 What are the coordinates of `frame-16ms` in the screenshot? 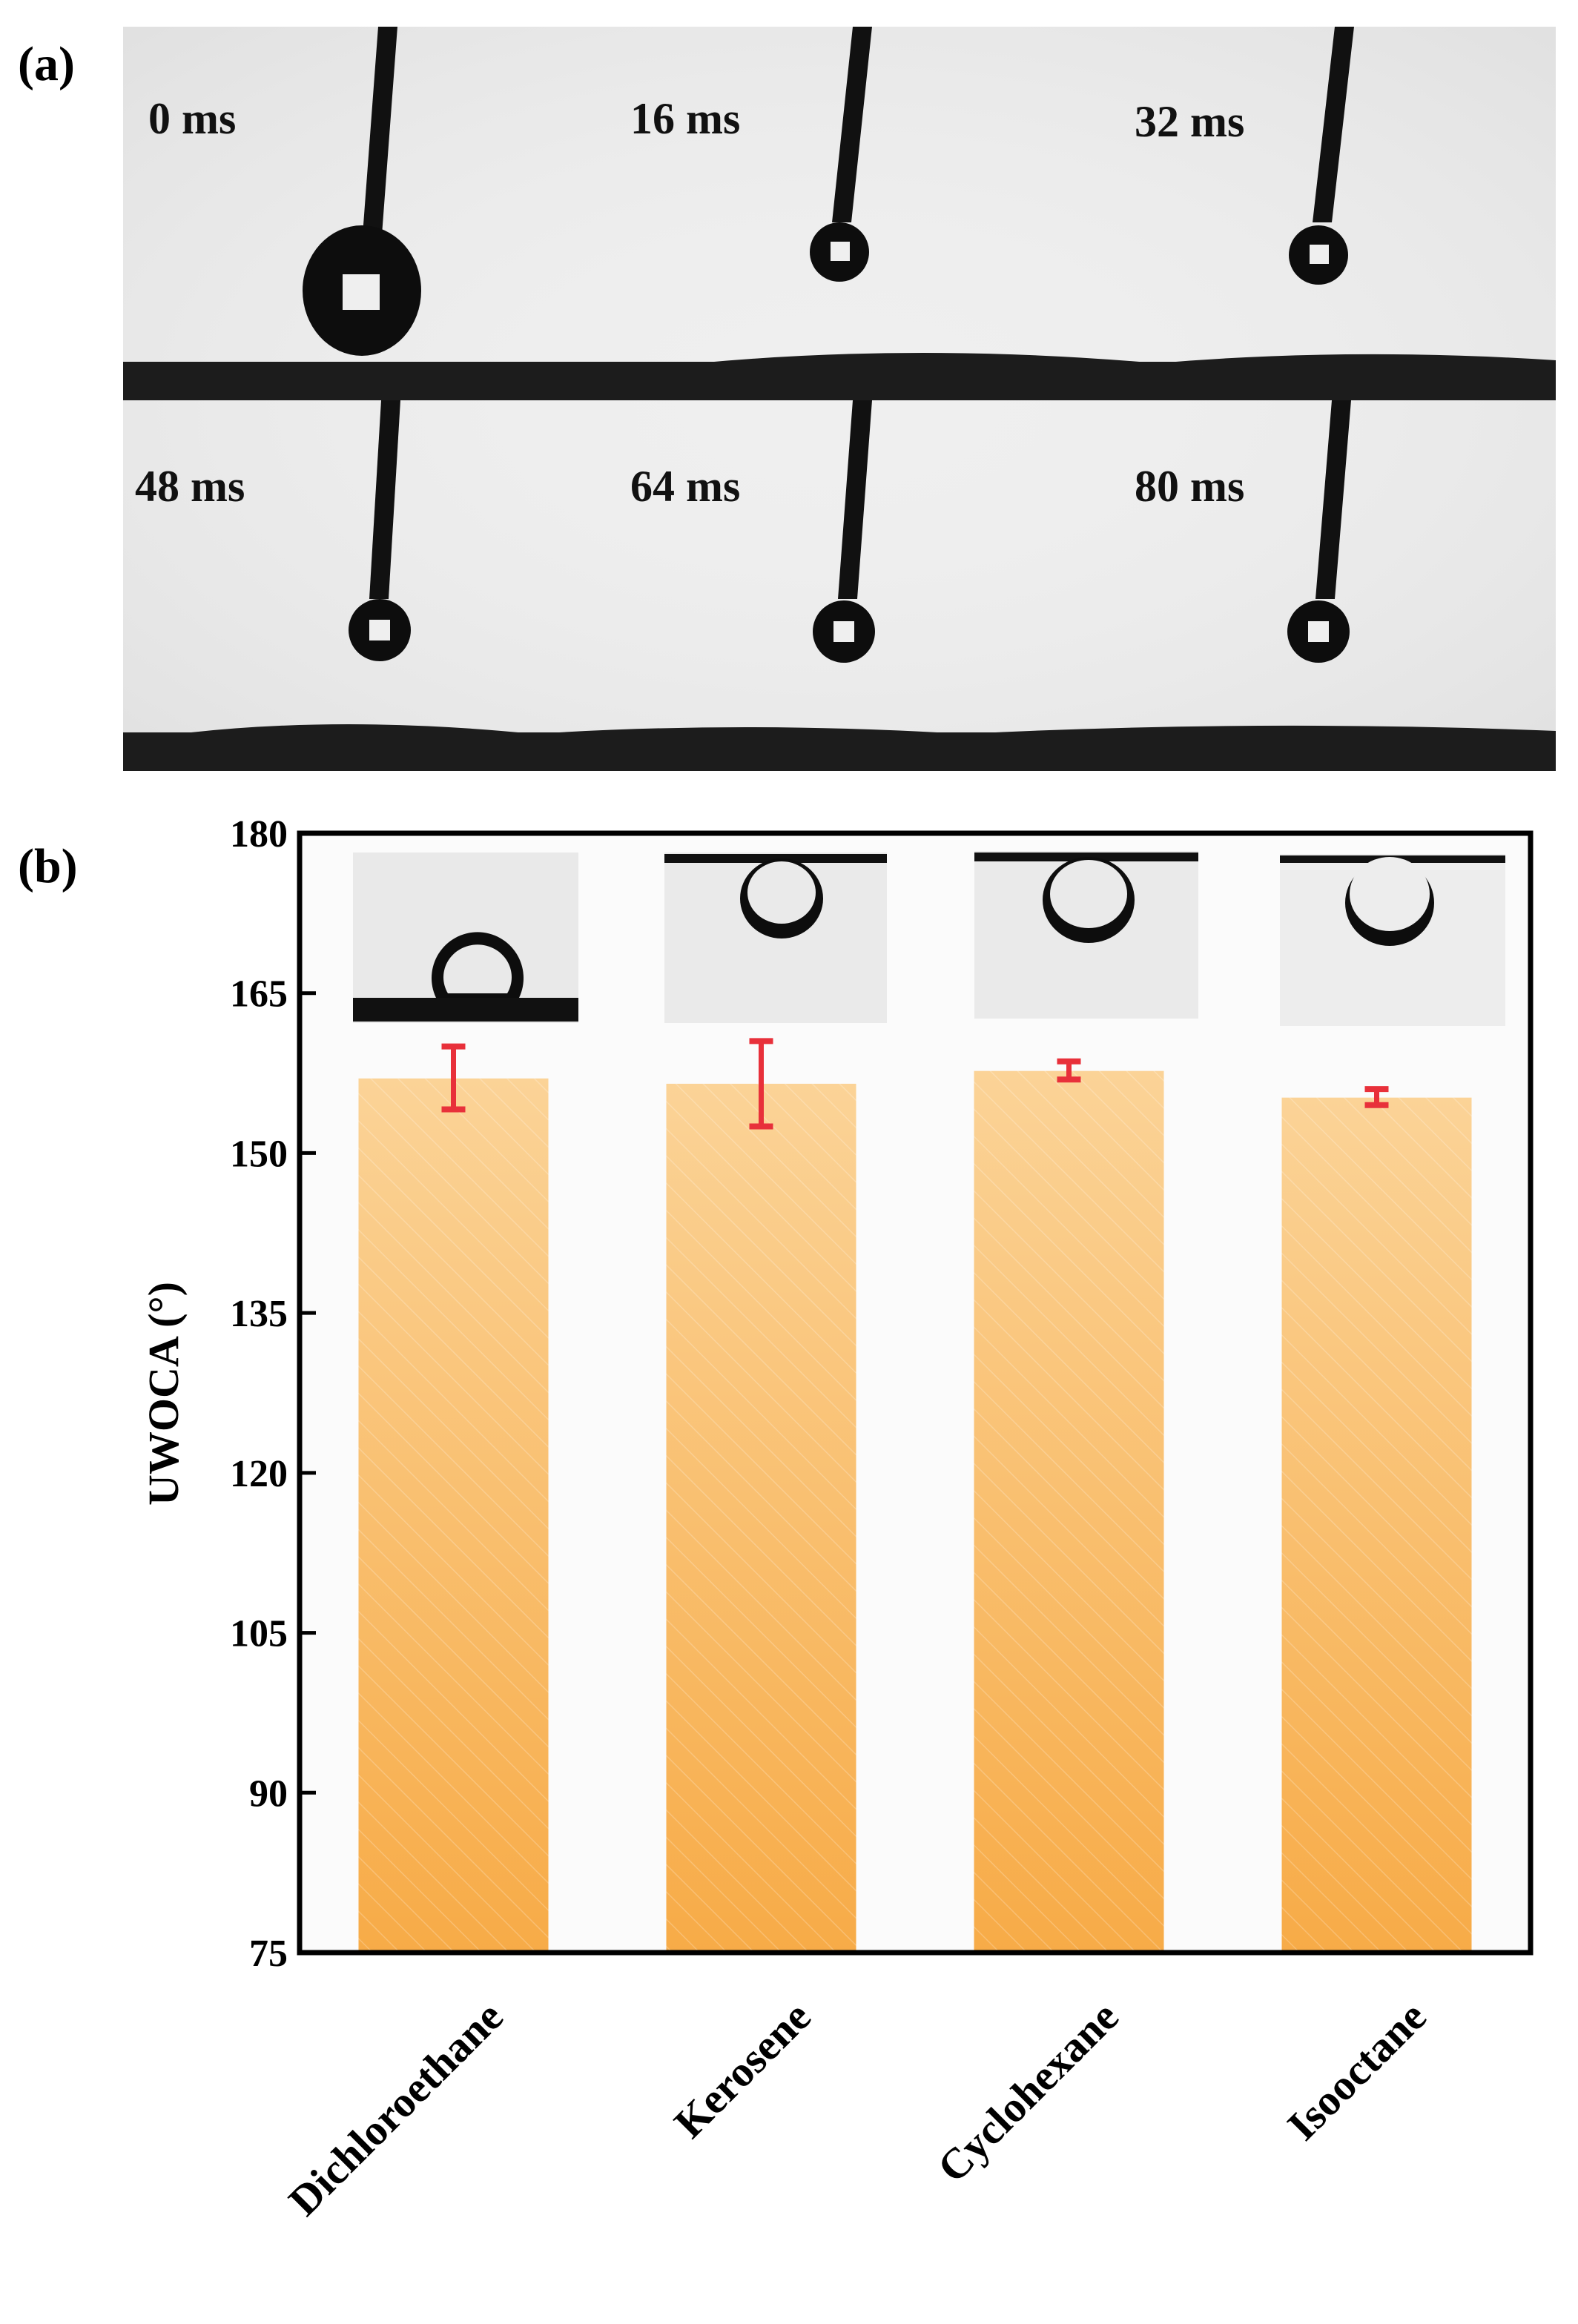 It's located at (841, 154).